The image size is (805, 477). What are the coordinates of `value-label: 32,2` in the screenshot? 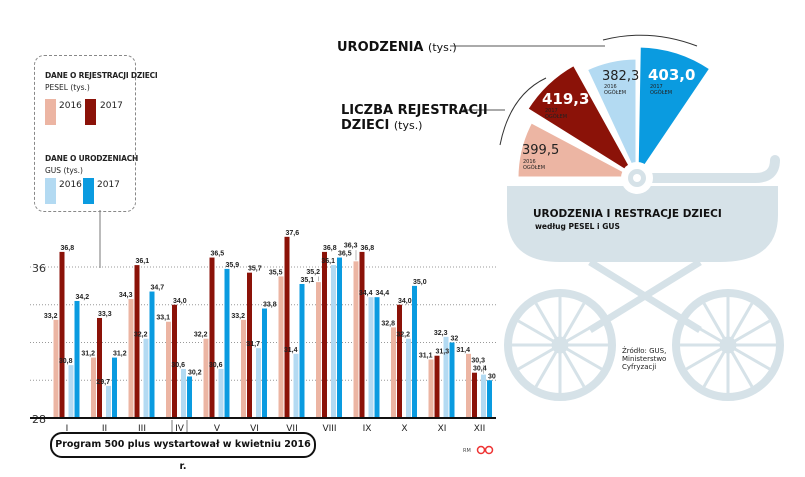 It's located at (141, 335).